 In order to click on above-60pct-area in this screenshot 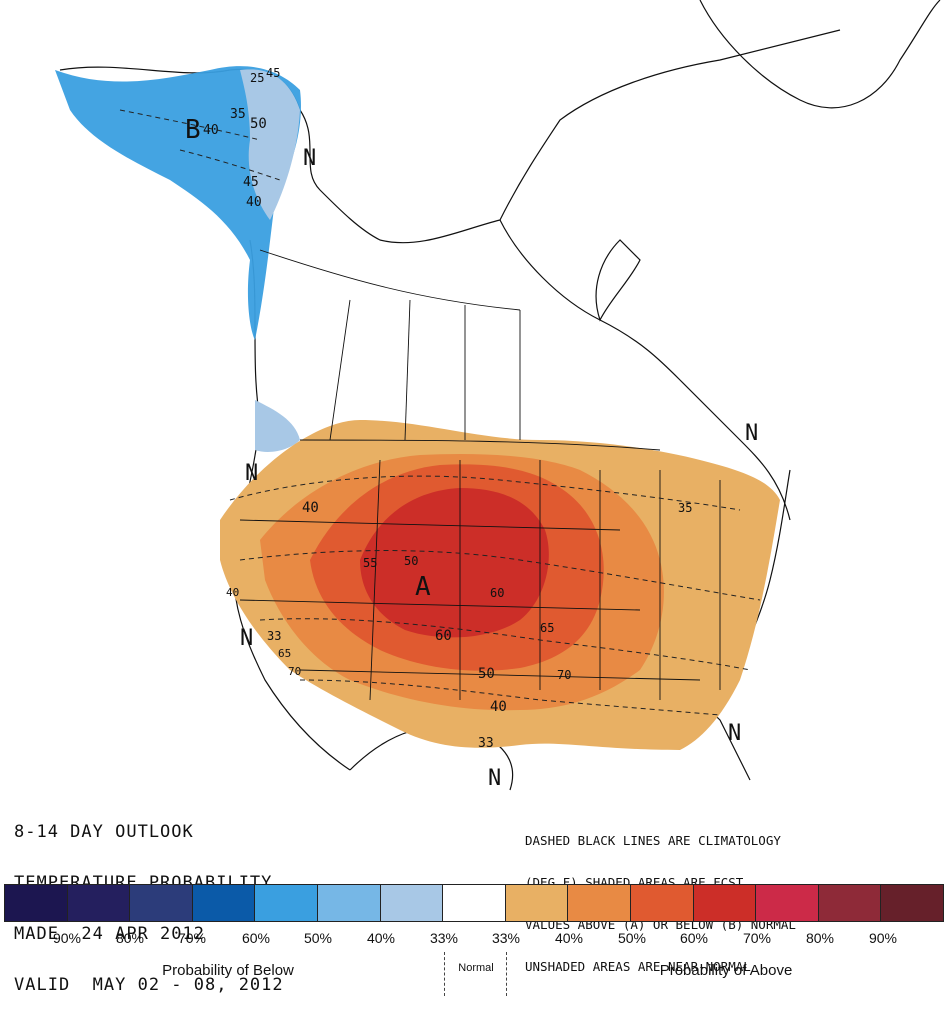, I will do `click(454, 563)`.